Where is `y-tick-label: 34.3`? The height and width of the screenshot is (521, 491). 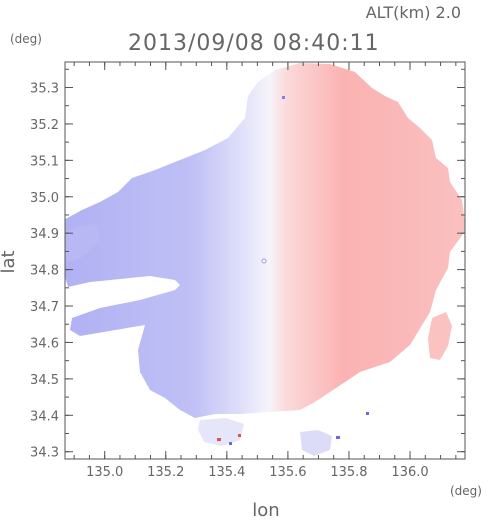 y-tick-label: 34.3 is located at coordinates (44, 453).